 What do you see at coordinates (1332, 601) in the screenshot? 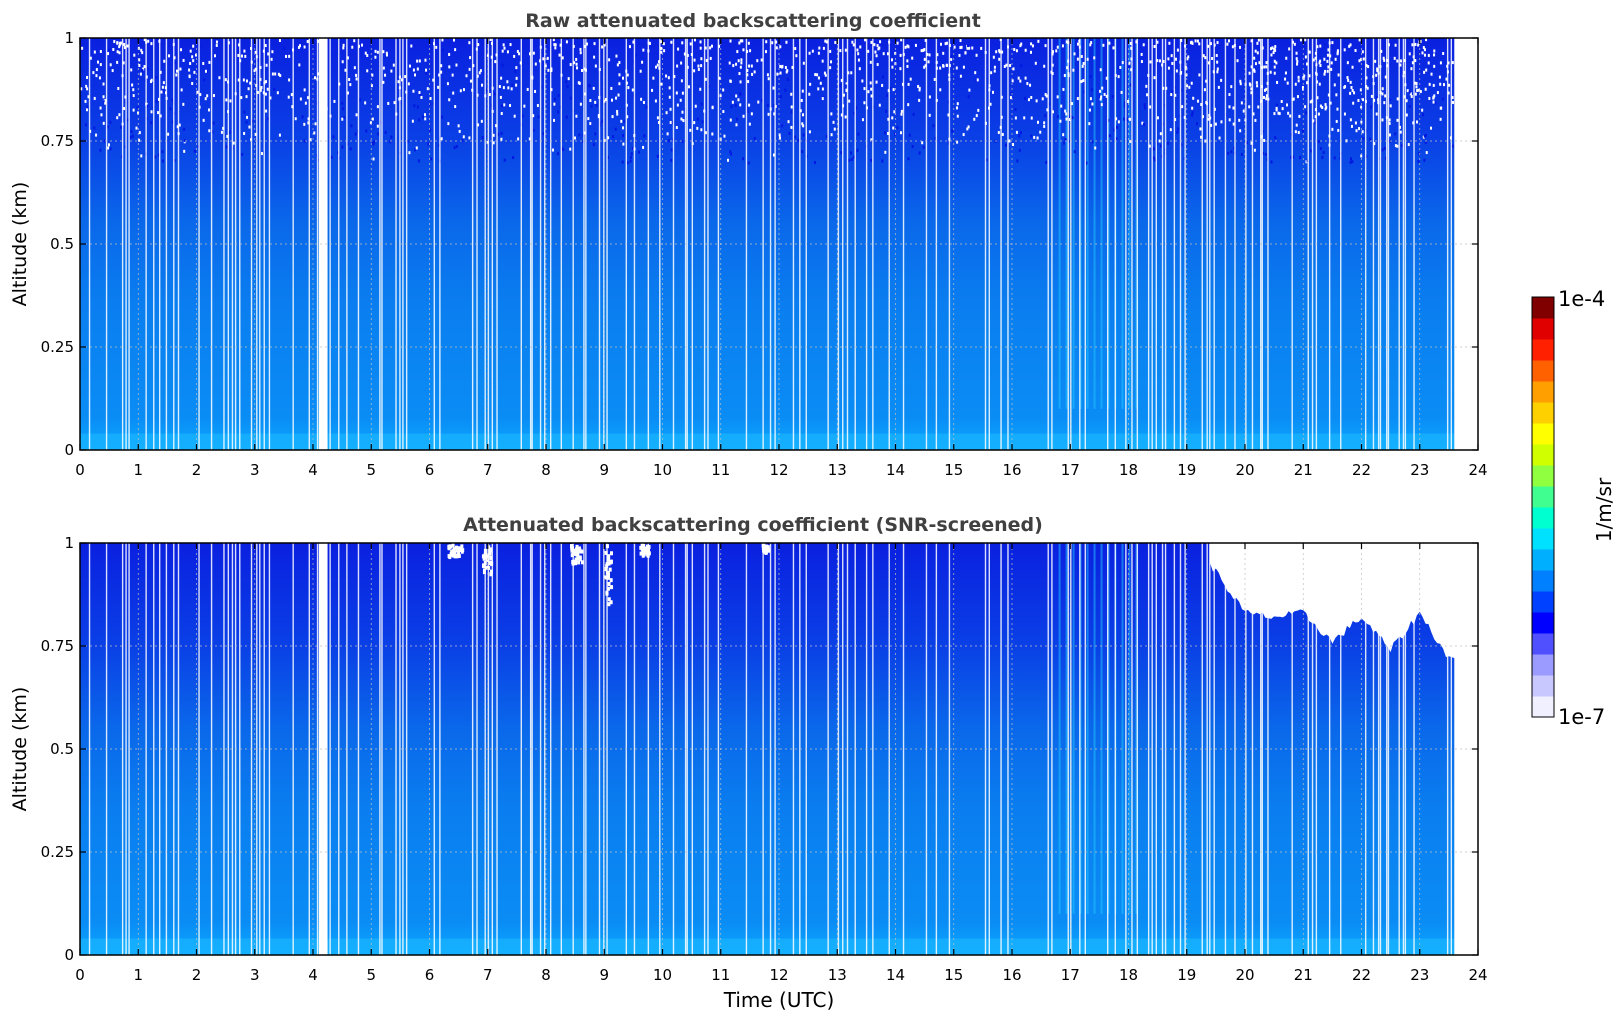
I see `screened-out-region` at bounding box center [1332, 601].